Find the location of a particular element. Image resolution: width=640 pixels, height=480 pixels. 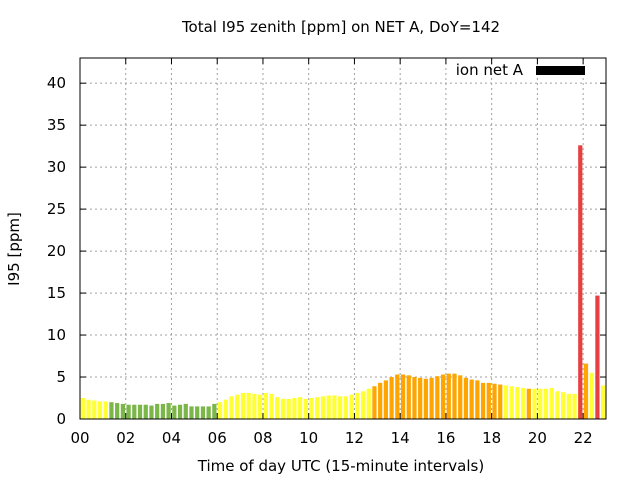

x-tick-label: 02 is located at coordinates (125, 438).